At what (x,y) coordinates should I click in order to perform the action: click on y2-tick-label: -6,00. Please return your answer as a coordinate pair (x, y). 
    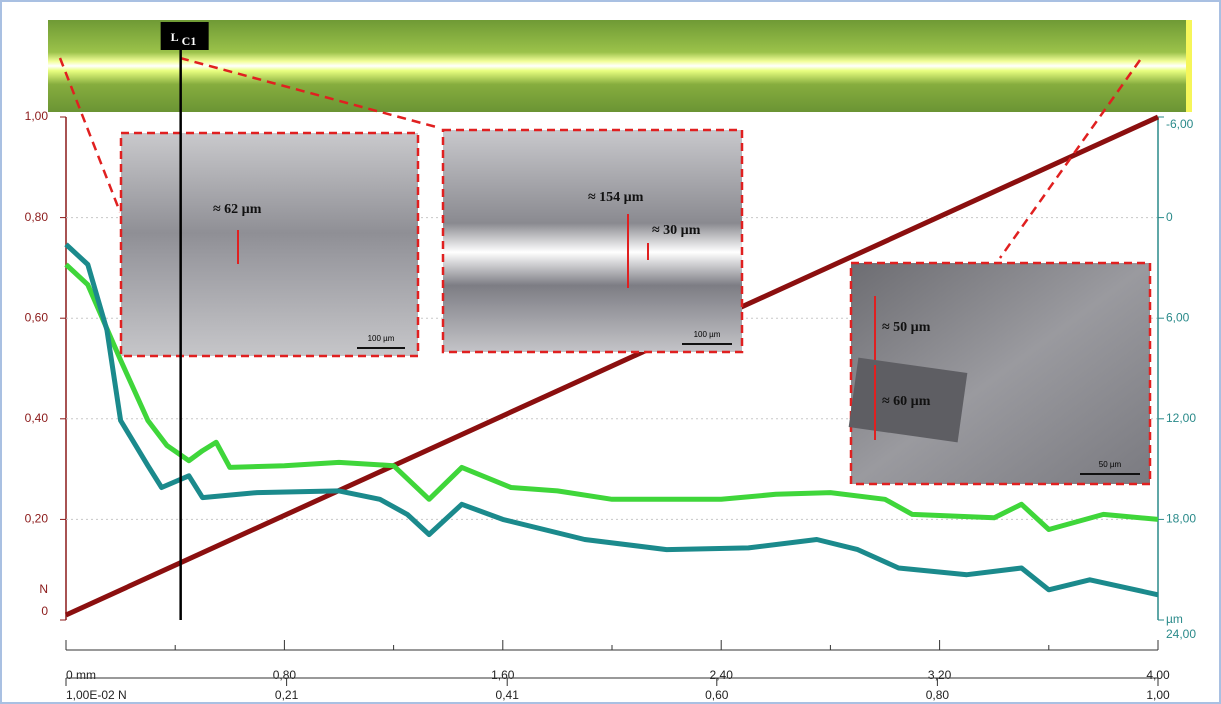
    Looking at the image, I should click on (1180, 124).